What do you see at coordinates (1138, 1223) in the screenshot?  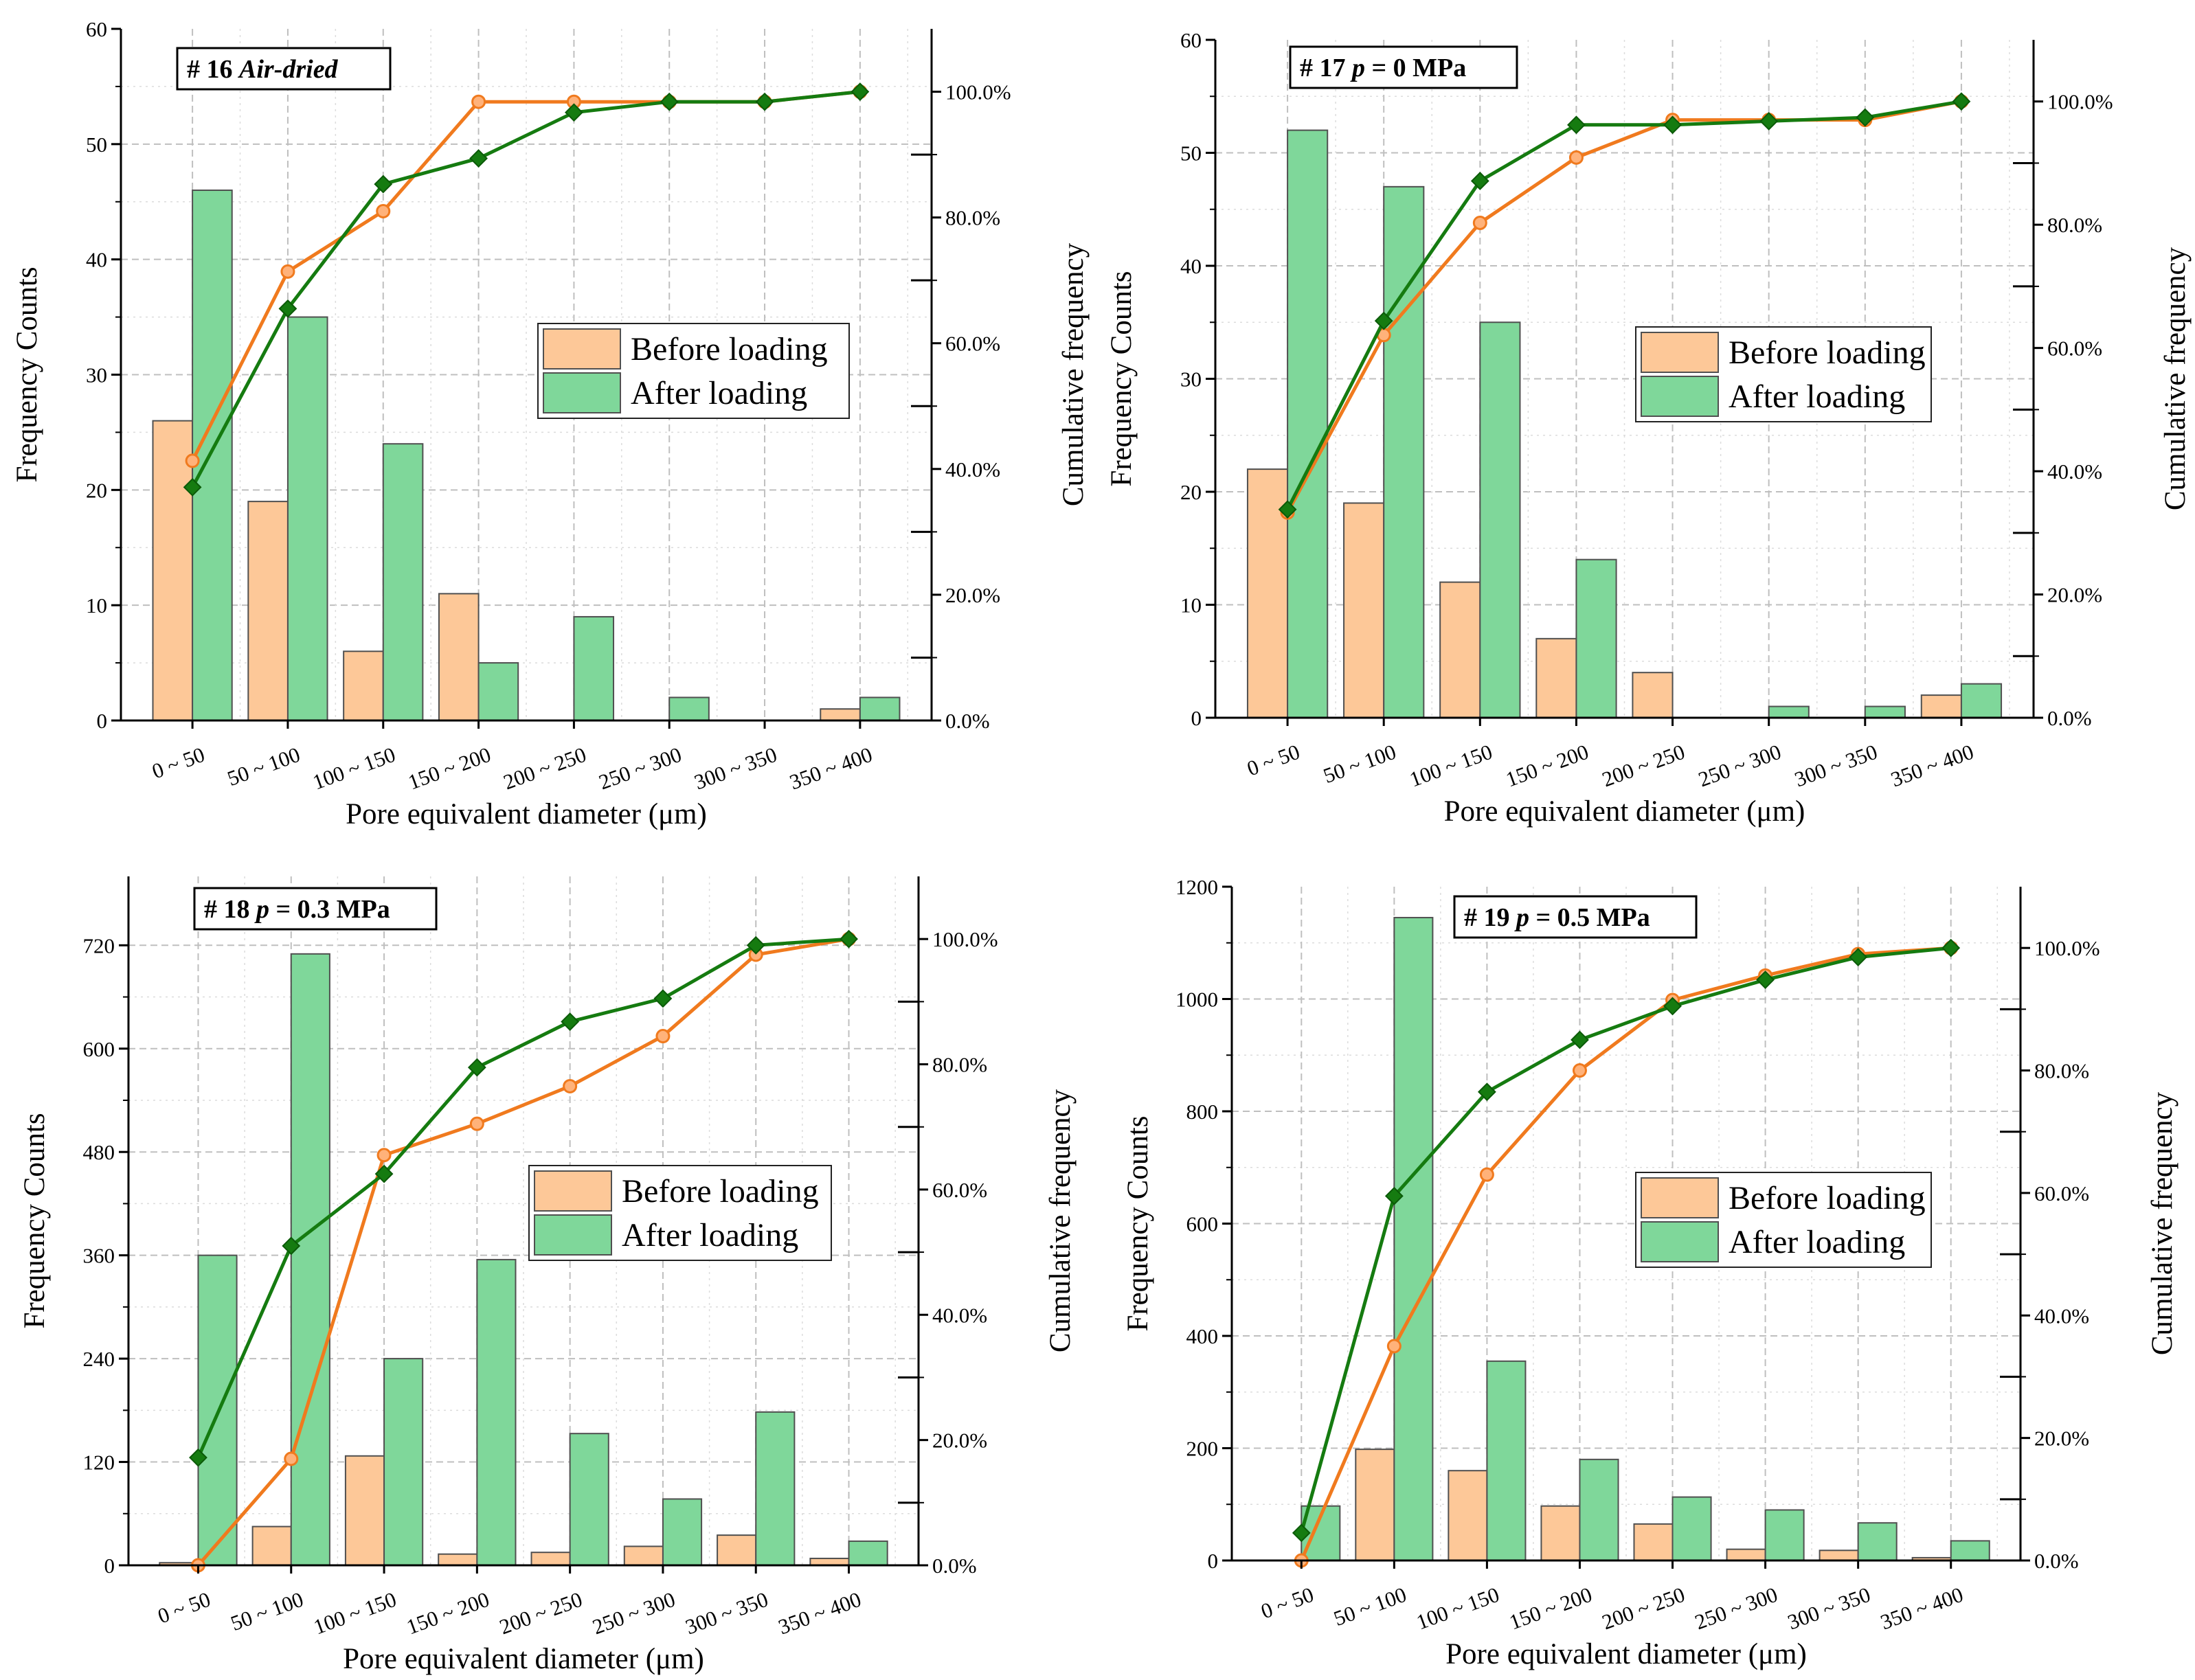 I see `y-axis-title-left: Frequency Counts` at bounding box center [1138, 1223].